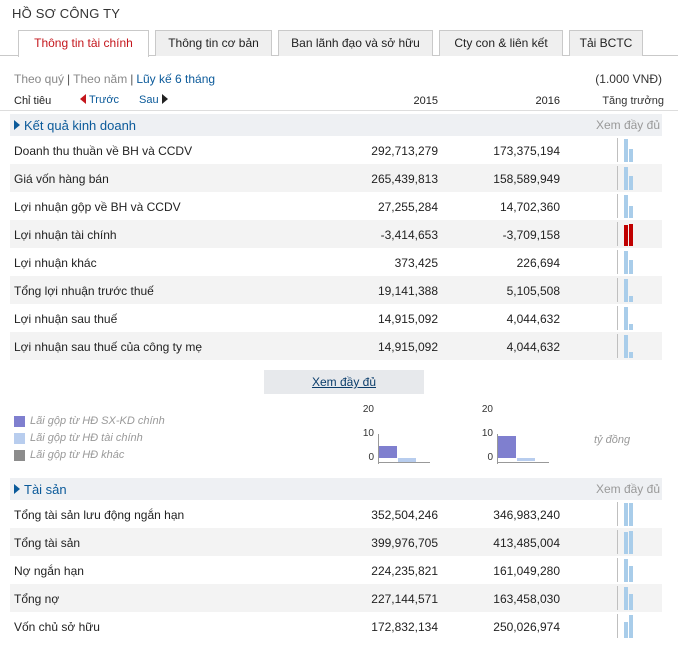 This screenshot has height=646, width=678. Describe the element at coordinates (108, 347) in the screenshot. I see `row-label: Lợi nhuận sau thuế của công ty mẹ` at that location.